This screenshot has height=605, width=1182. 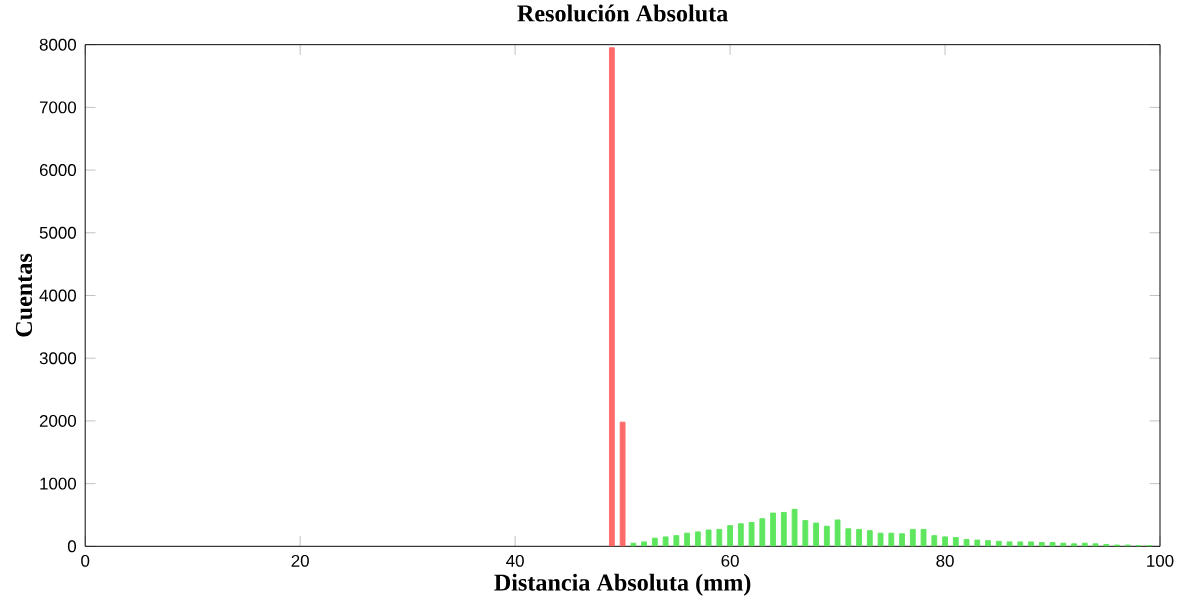 I want to click on chart-title: Resolución Absoluta, so click(x=622, y=13).